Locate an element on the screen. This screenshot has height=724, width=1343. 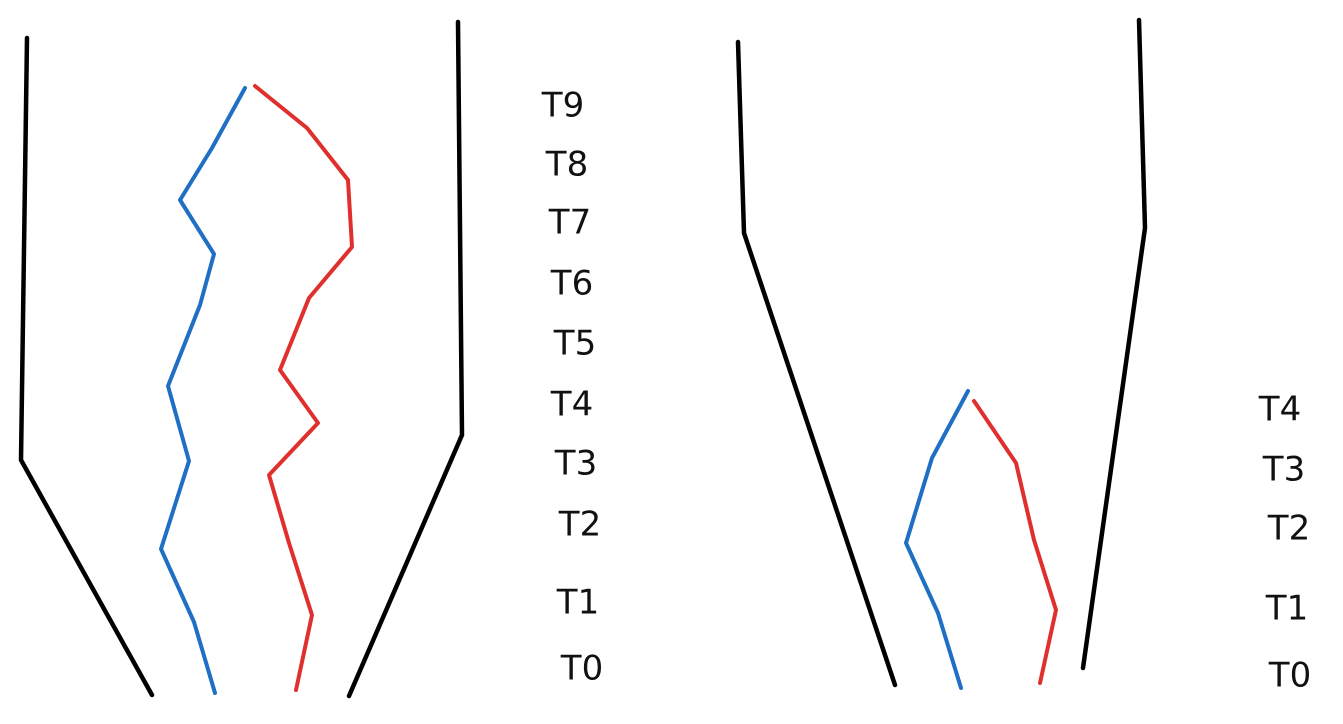
left-label-t9: T9 is located at coordinates (562, 106).